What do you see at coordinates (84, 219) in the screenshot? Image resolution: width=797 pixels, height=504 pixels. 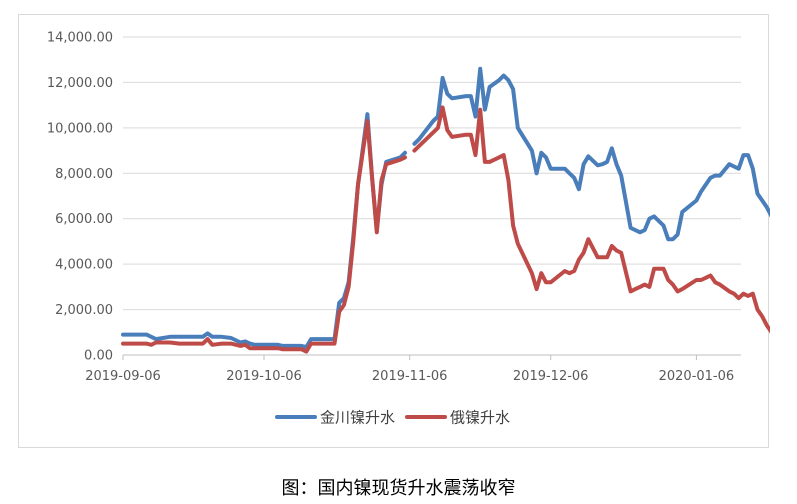 I see `y-tick-label: 6,000.00` at bounding box center [84, 219].